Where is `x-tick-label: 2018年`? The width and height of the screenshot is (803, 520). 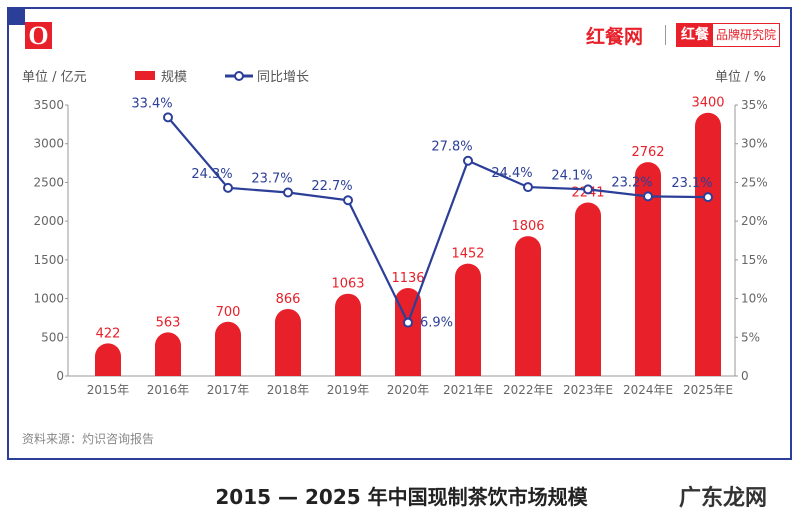 x-tick-label: 2018年 is located at coordinates (288, 390).